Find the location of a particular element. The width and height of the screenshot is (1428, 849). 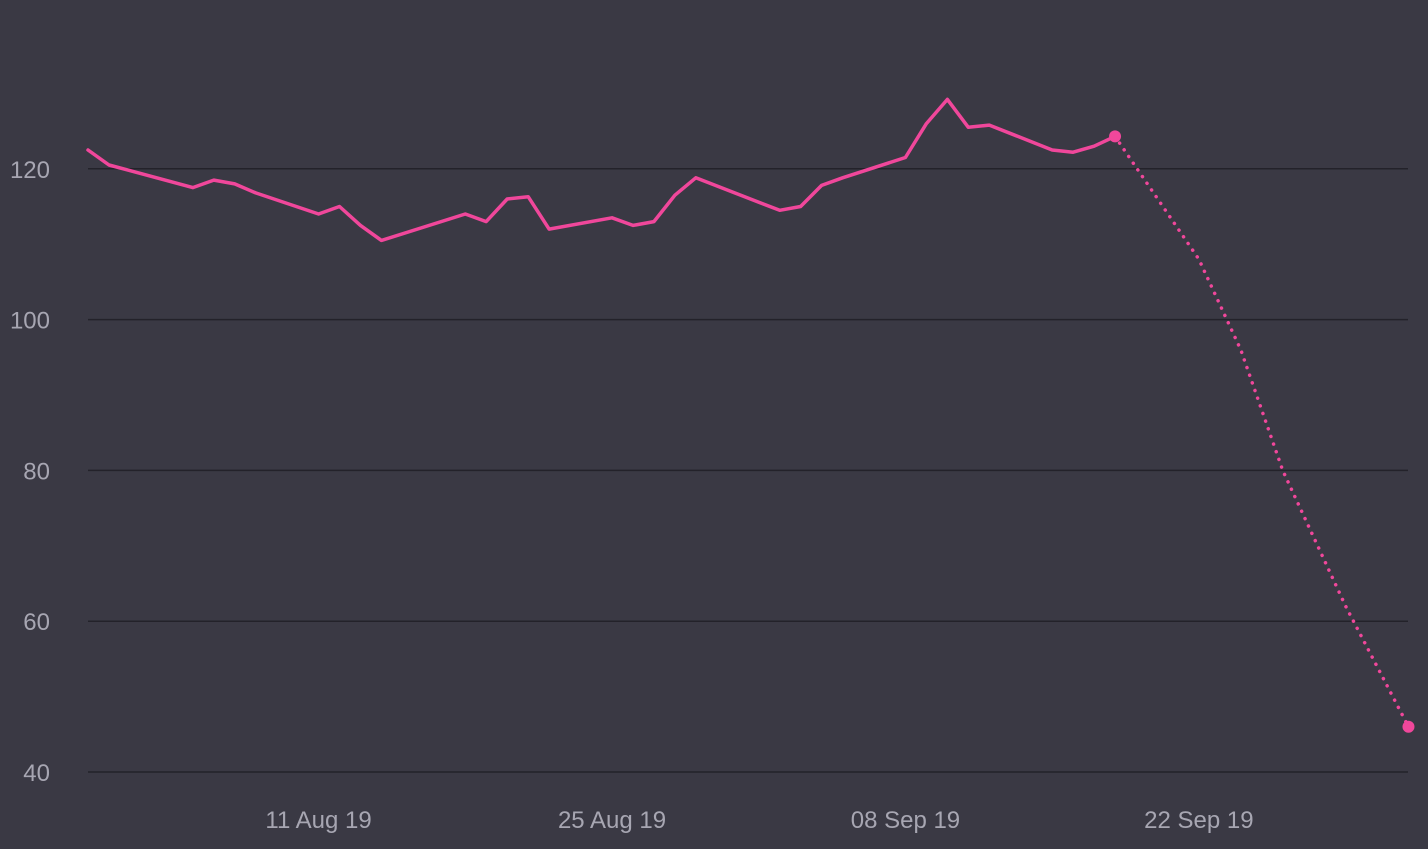

forecast-end-point-marker is located at coordinates (1408, 726).